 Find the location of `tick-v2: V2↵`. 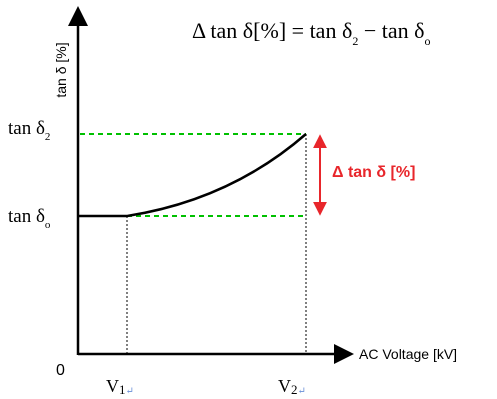

tick-v2: V2↵ is located at coordinates (292, 386).